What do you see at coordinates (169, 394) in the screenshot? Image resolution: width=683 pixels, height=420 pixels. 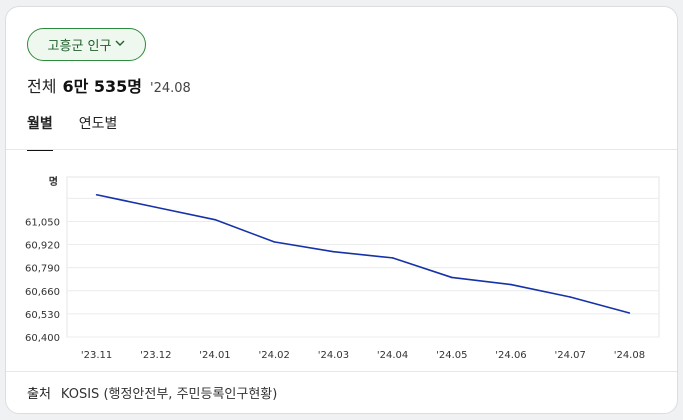 I see `source-text: KOSIS (행정안전부, 주민등록인구현황)` at bounding box center [169, 394].